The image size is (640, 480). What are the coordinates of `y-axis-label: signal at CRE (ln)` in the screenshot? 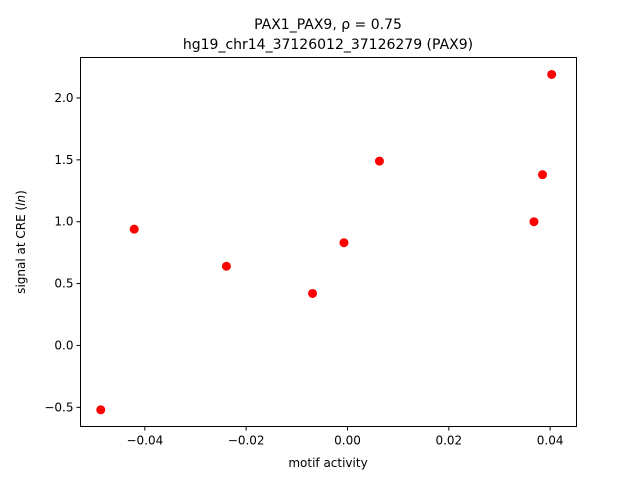 It's located at (21, 242).